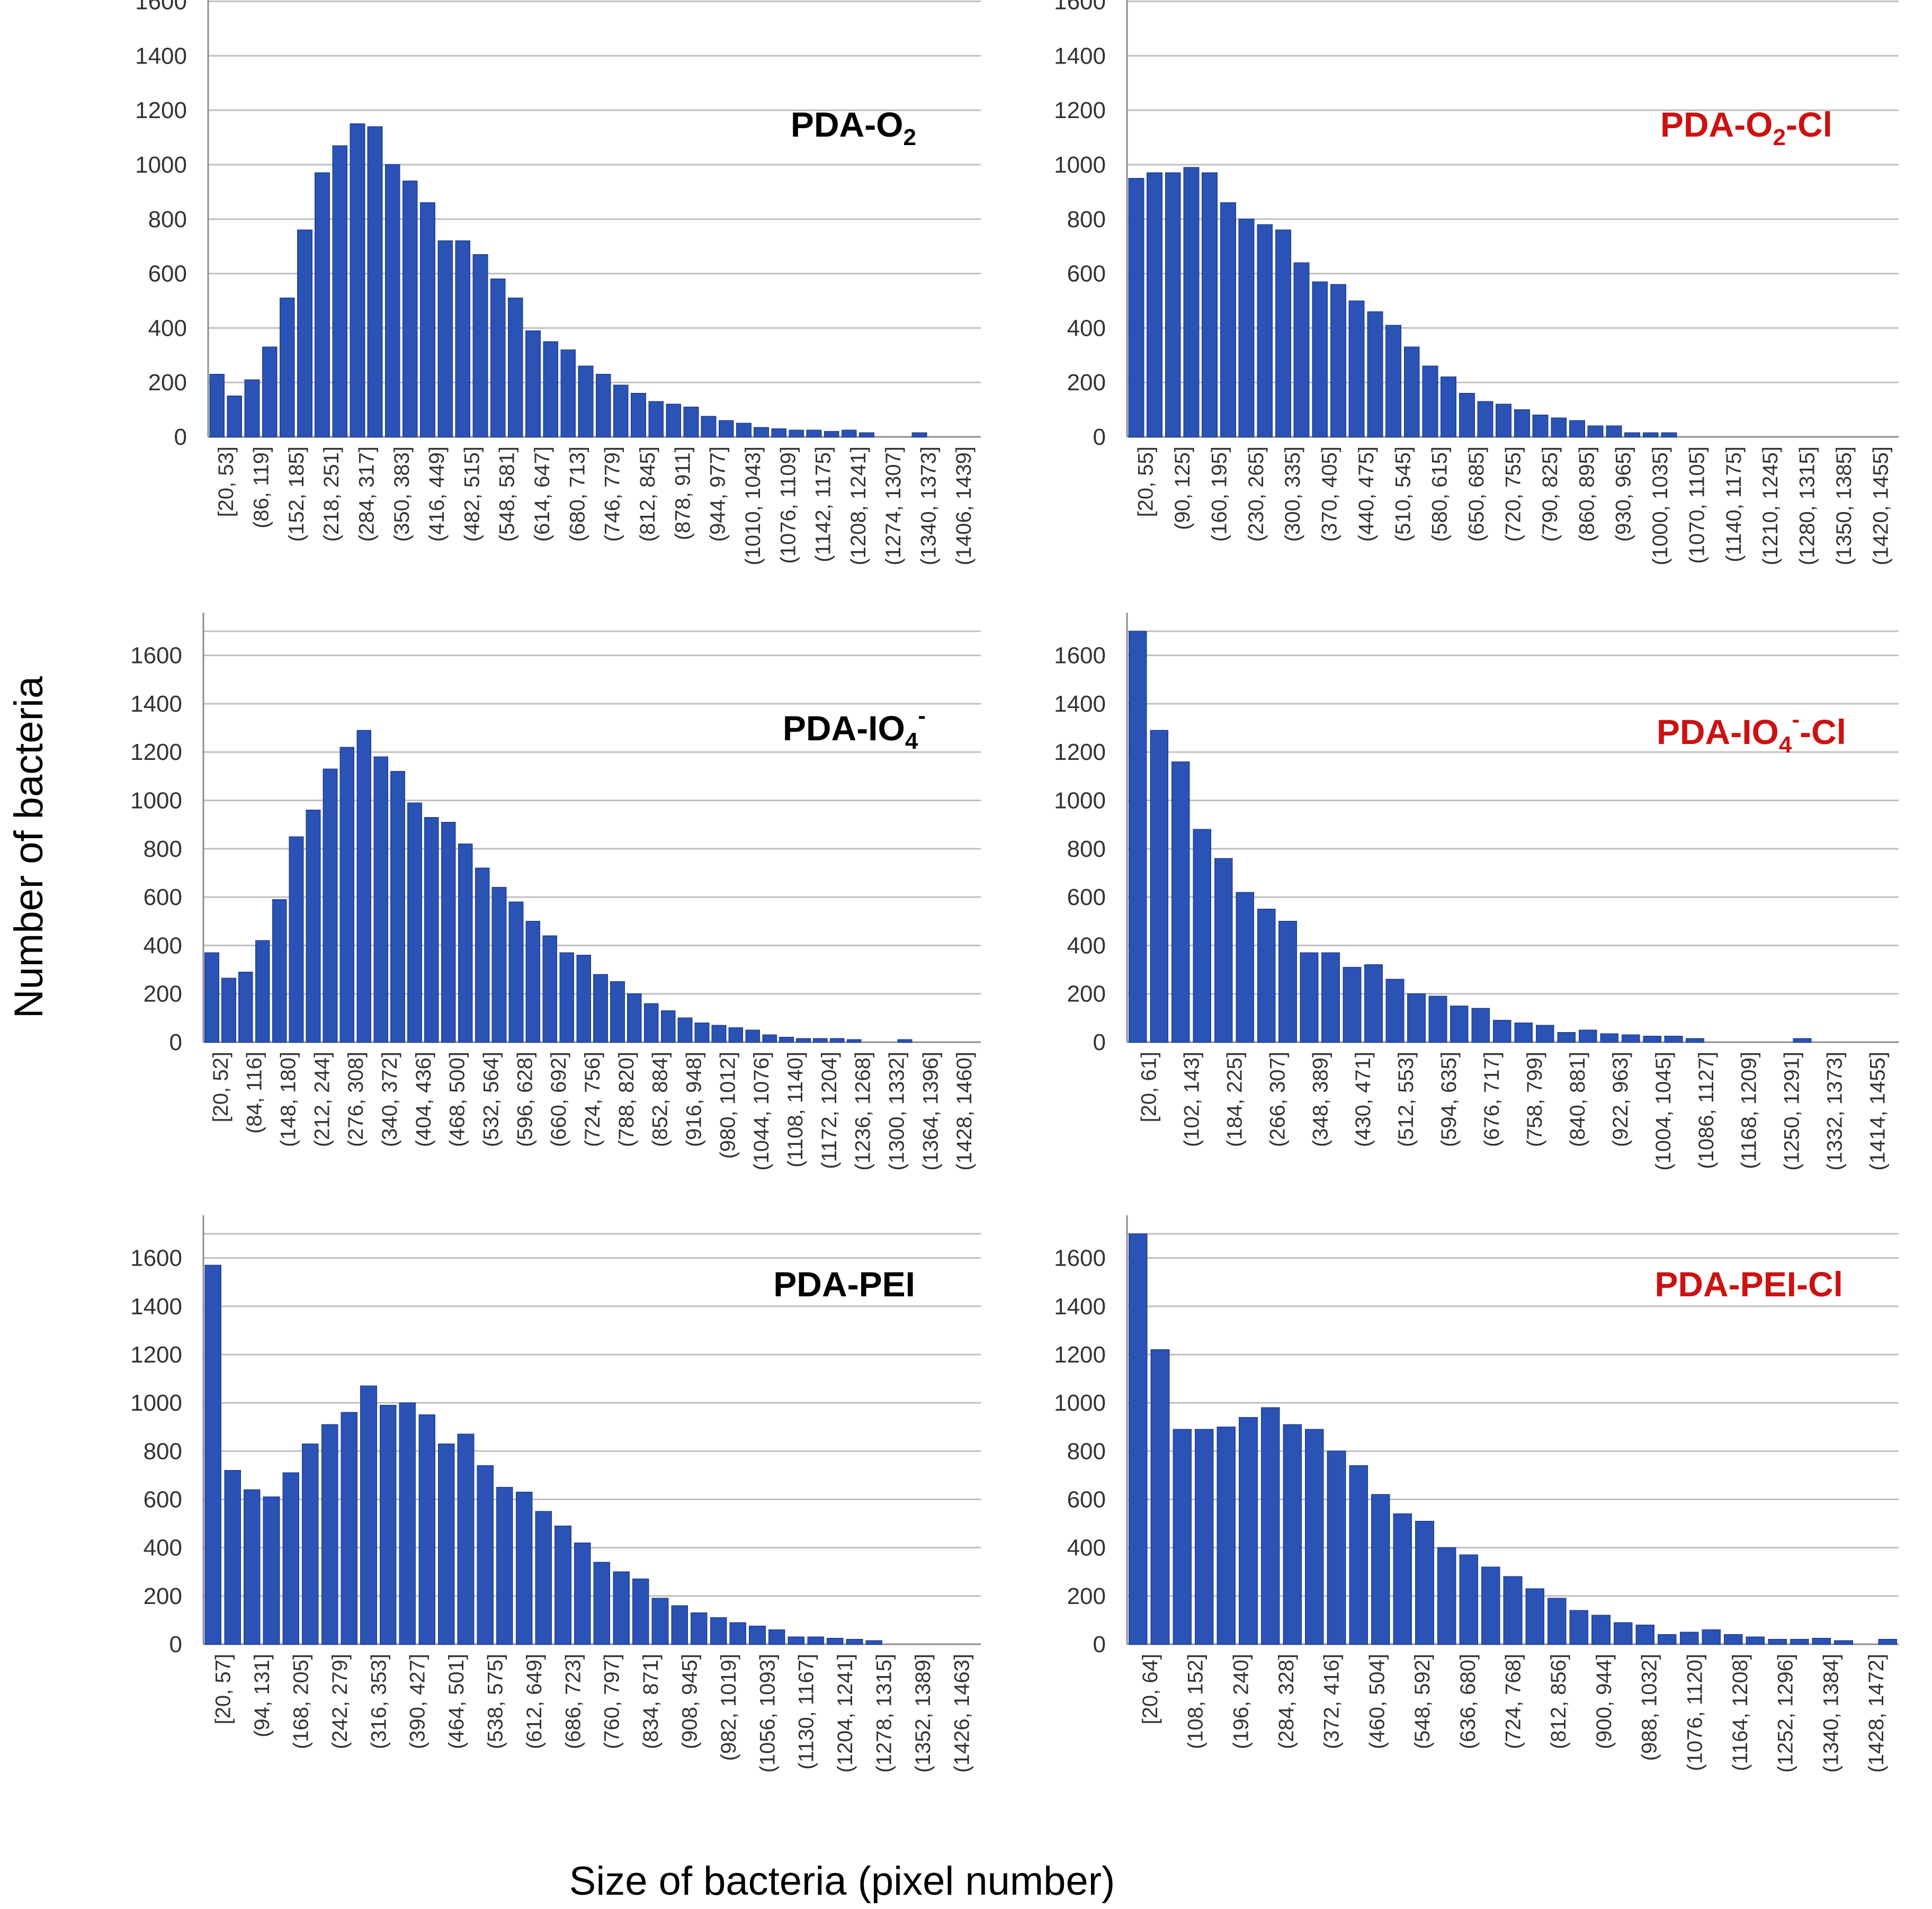 The width and height of the screenshot is (1932, 1909). What do you see at coordinates (418, 1702) in the screenshot?
I see `x-tick-label: (390, 427]` at bounding box center [418, 1702].